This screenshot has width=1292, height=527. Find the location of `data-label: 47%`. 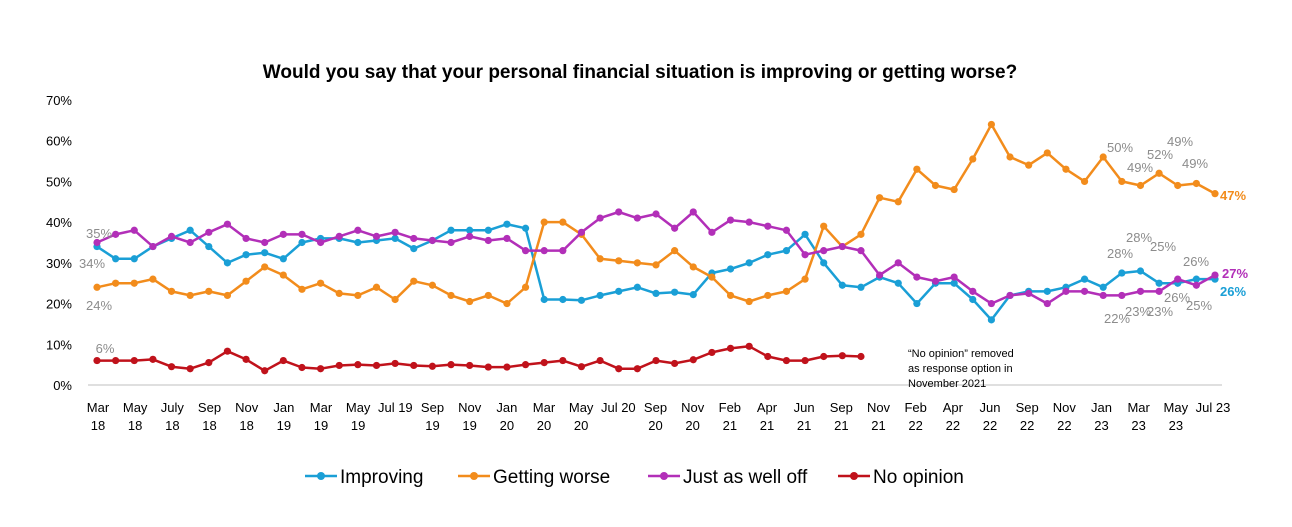

data-label: 47% is located at coordinates (1233, 195).